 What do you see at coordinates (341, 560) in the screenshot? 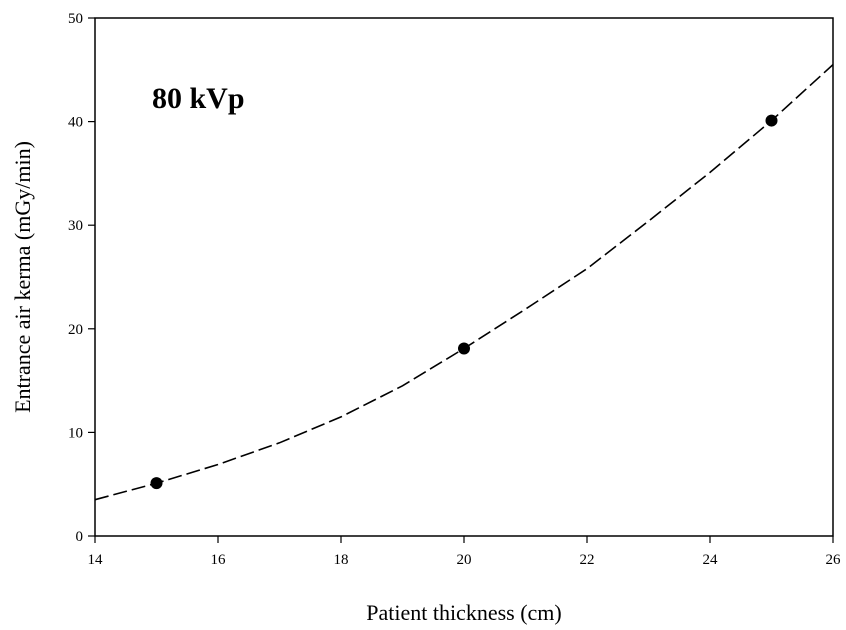
I see `x-tick-label: 18` at bounding box center [341, 560].